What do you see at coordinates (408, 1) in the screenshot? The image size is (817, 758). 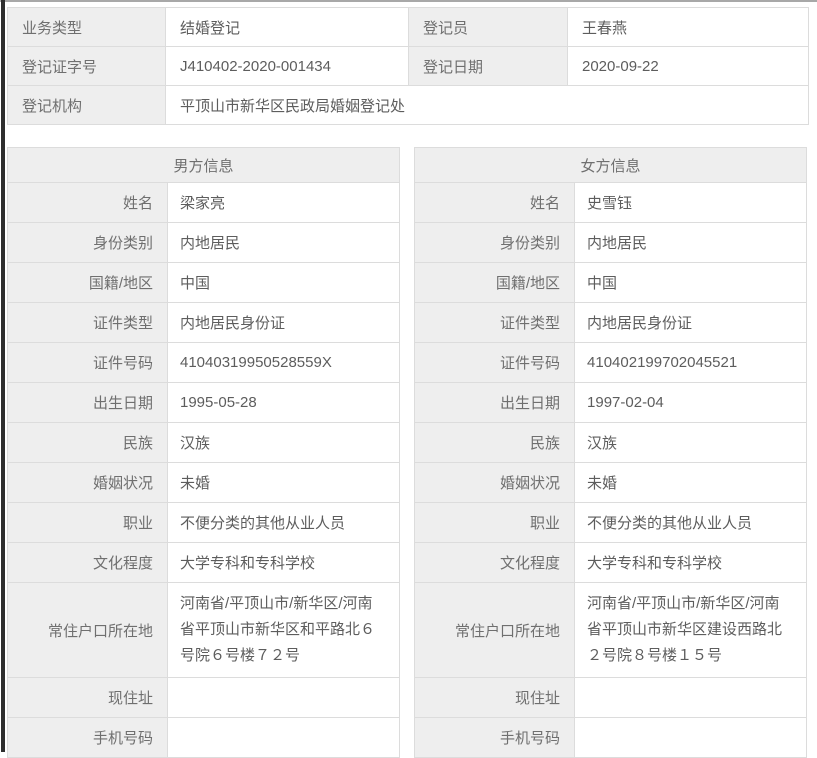 I see `window-top-edge` at bounding box center [408, 1].